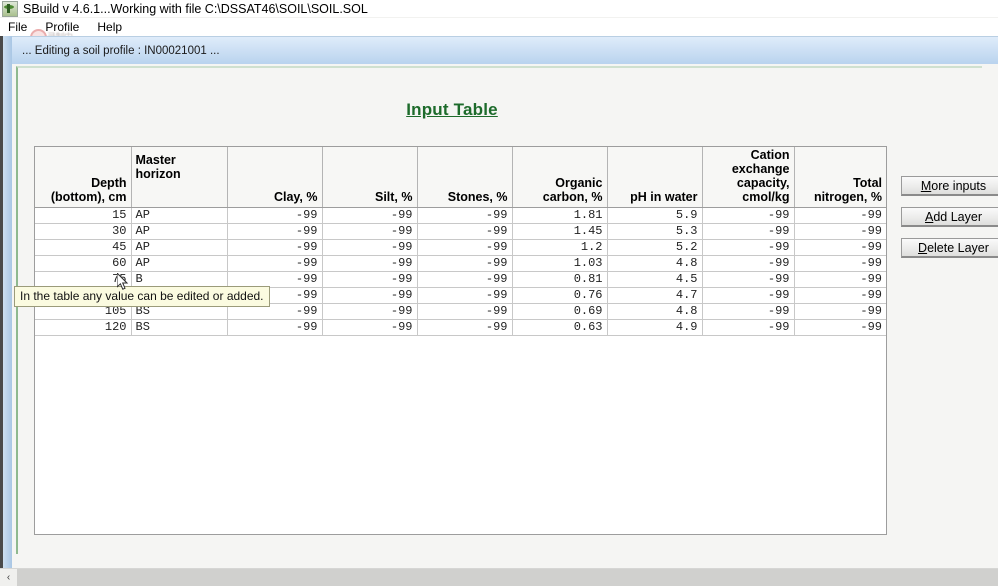  Describe the element at coordinates (560, 247) in the screenshot. I see `cell-oc: 1.2` at that location.